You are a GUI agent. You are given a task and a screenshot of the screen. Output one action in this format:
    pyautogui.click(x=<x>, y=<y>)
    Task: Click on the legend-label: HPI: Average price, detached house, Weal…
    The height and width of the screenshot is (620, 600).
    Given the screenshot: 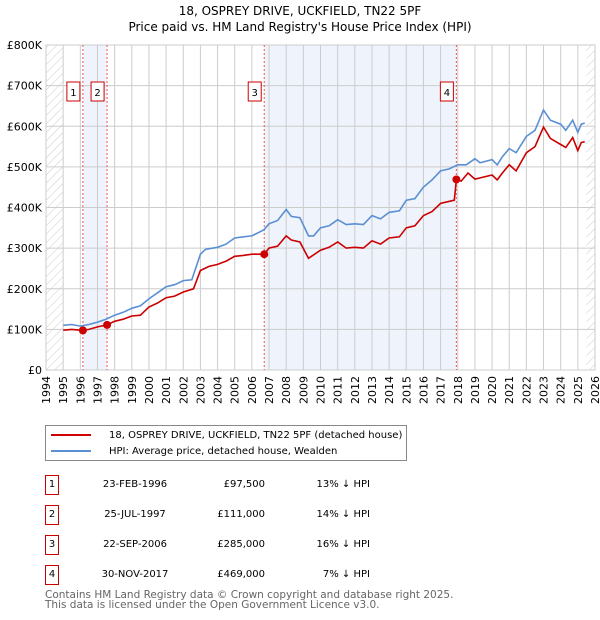 What is the action you would take?
    pyautogui.click(x=223, y=451)
    